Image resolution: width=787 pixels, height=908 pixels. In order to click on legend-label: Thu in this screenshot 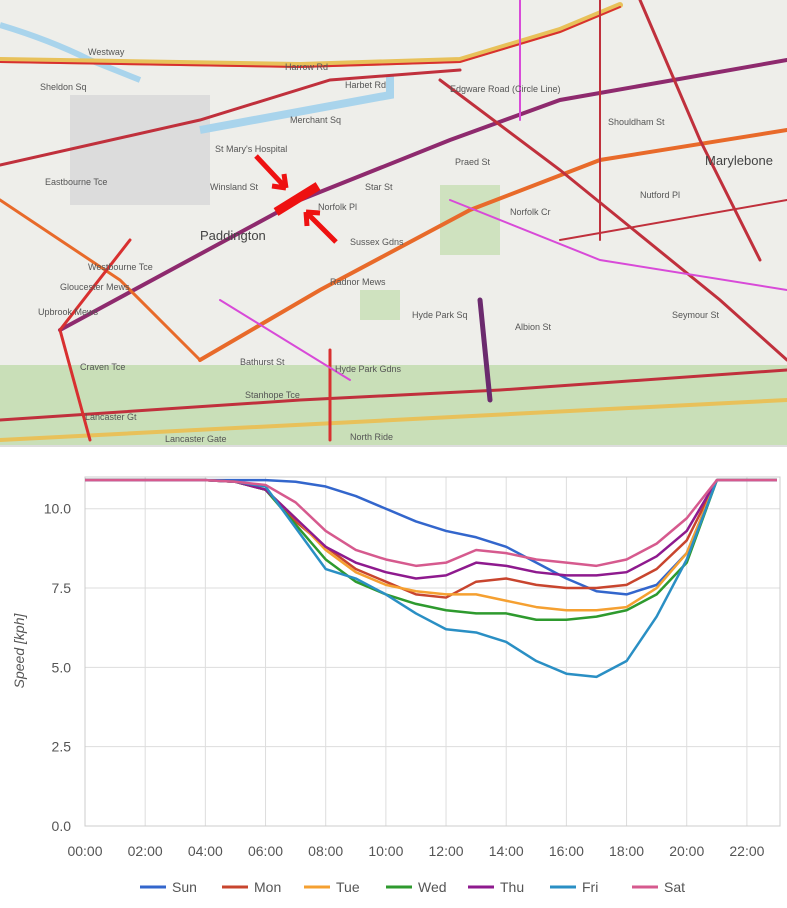, I will do `click(512, 887)`.